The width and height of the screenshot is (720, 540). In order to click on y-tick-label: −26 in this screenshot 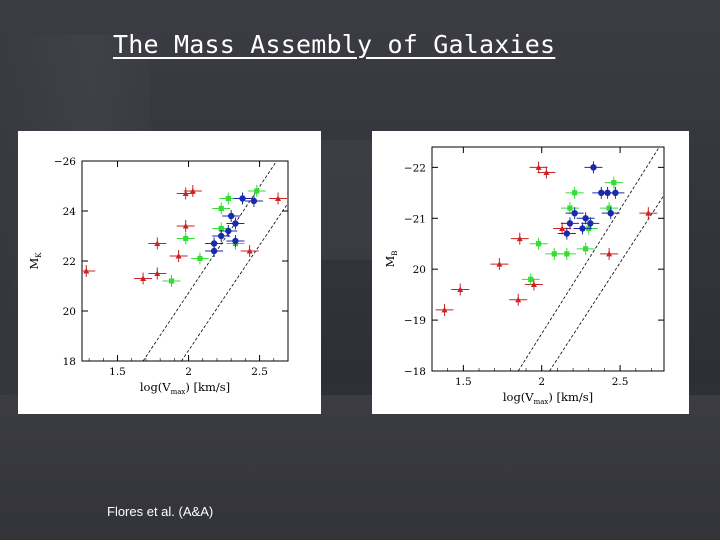, I will do `click(65, 162)`.